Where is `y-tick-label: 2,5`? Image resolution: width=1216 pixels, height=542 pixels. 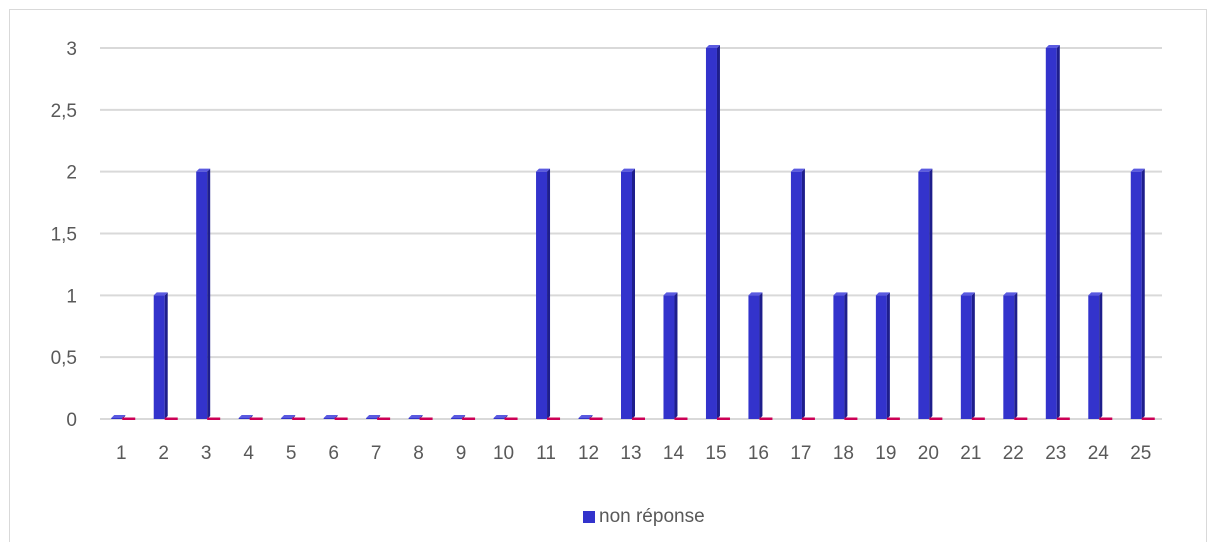
y-tick-label: 2,5 is located at coordinates (64, 111).